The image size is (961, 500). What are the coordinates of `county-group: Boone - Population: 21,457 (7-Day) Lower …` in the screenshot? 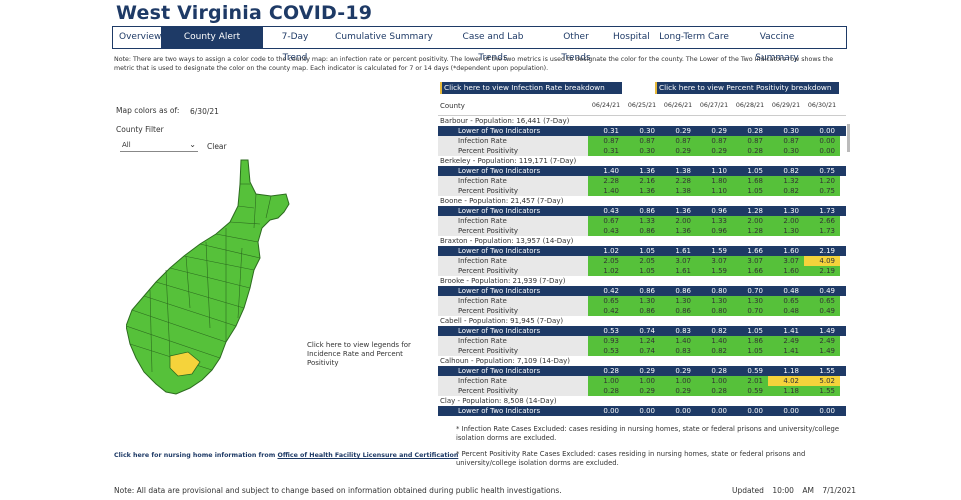 It's located at (642, 216).